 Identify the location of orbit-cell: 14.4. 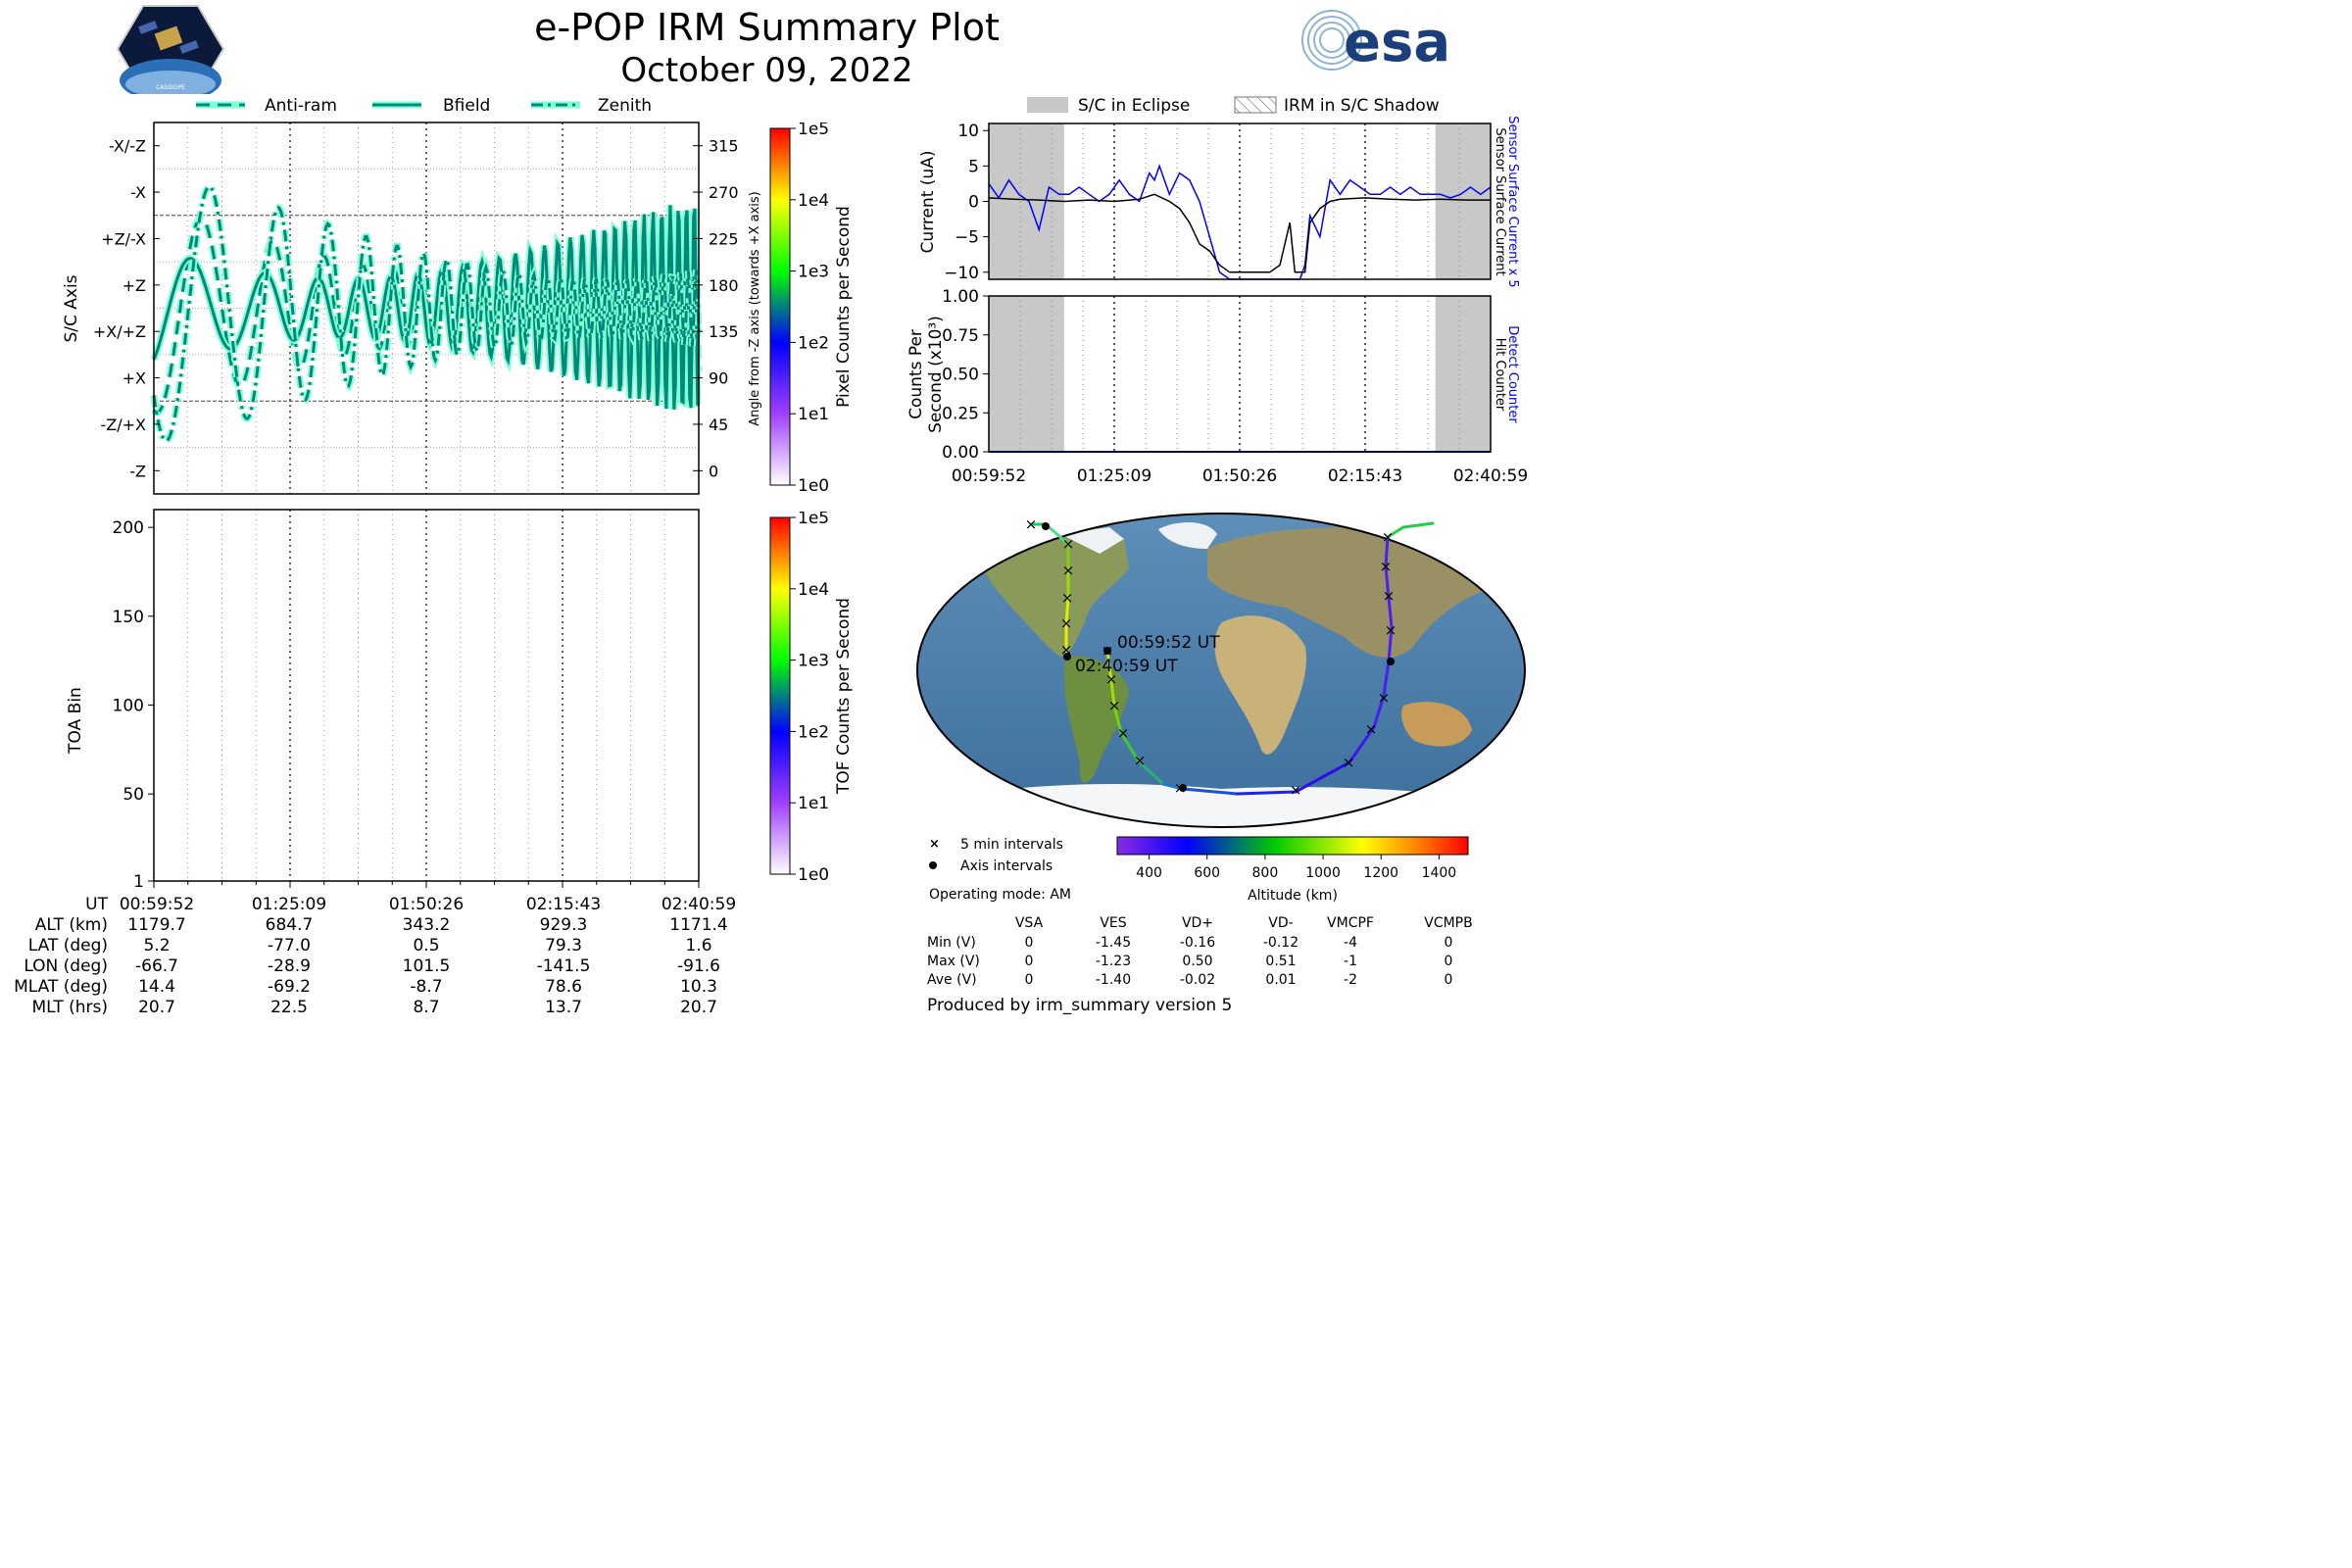
(156, 987).